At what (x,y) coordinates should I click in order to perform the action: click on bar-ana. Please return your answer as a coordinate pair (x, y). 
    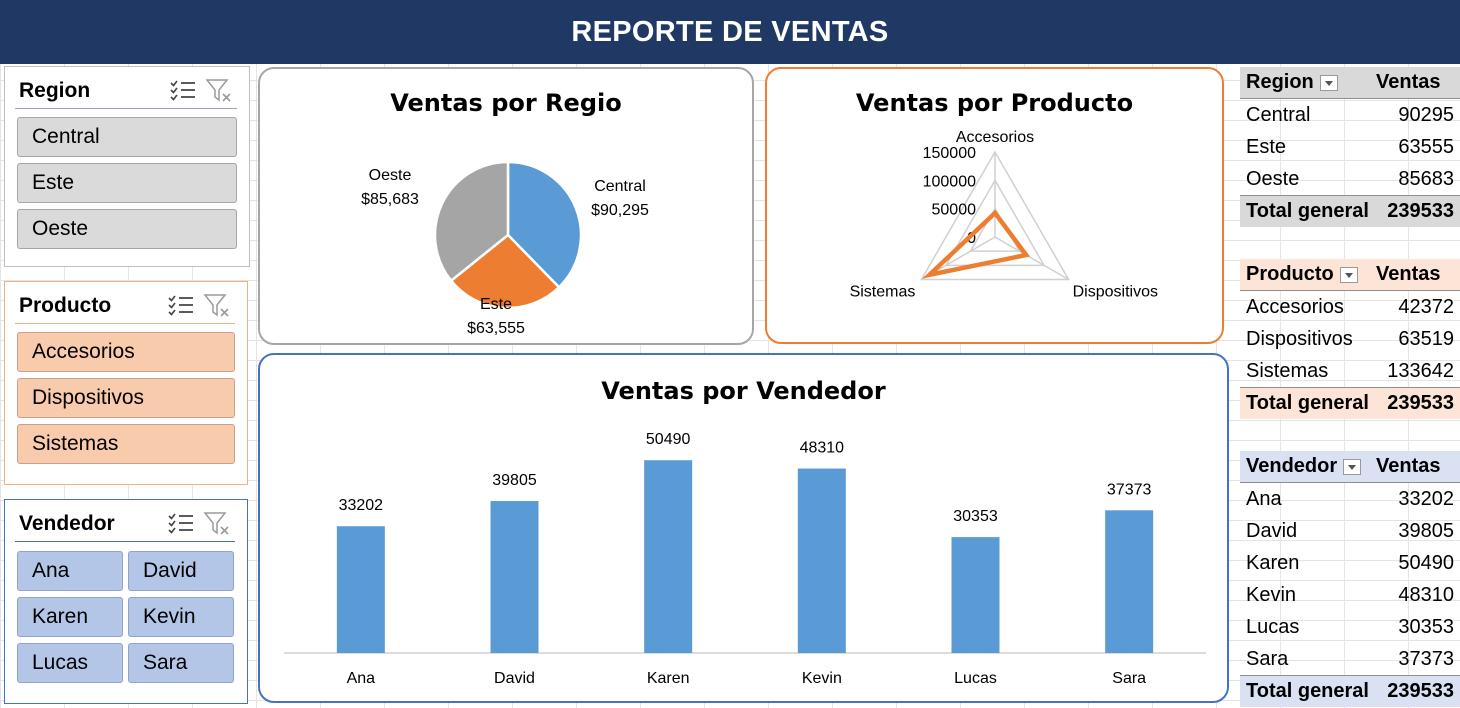
    Looking at the image, I should click on (360, 589).